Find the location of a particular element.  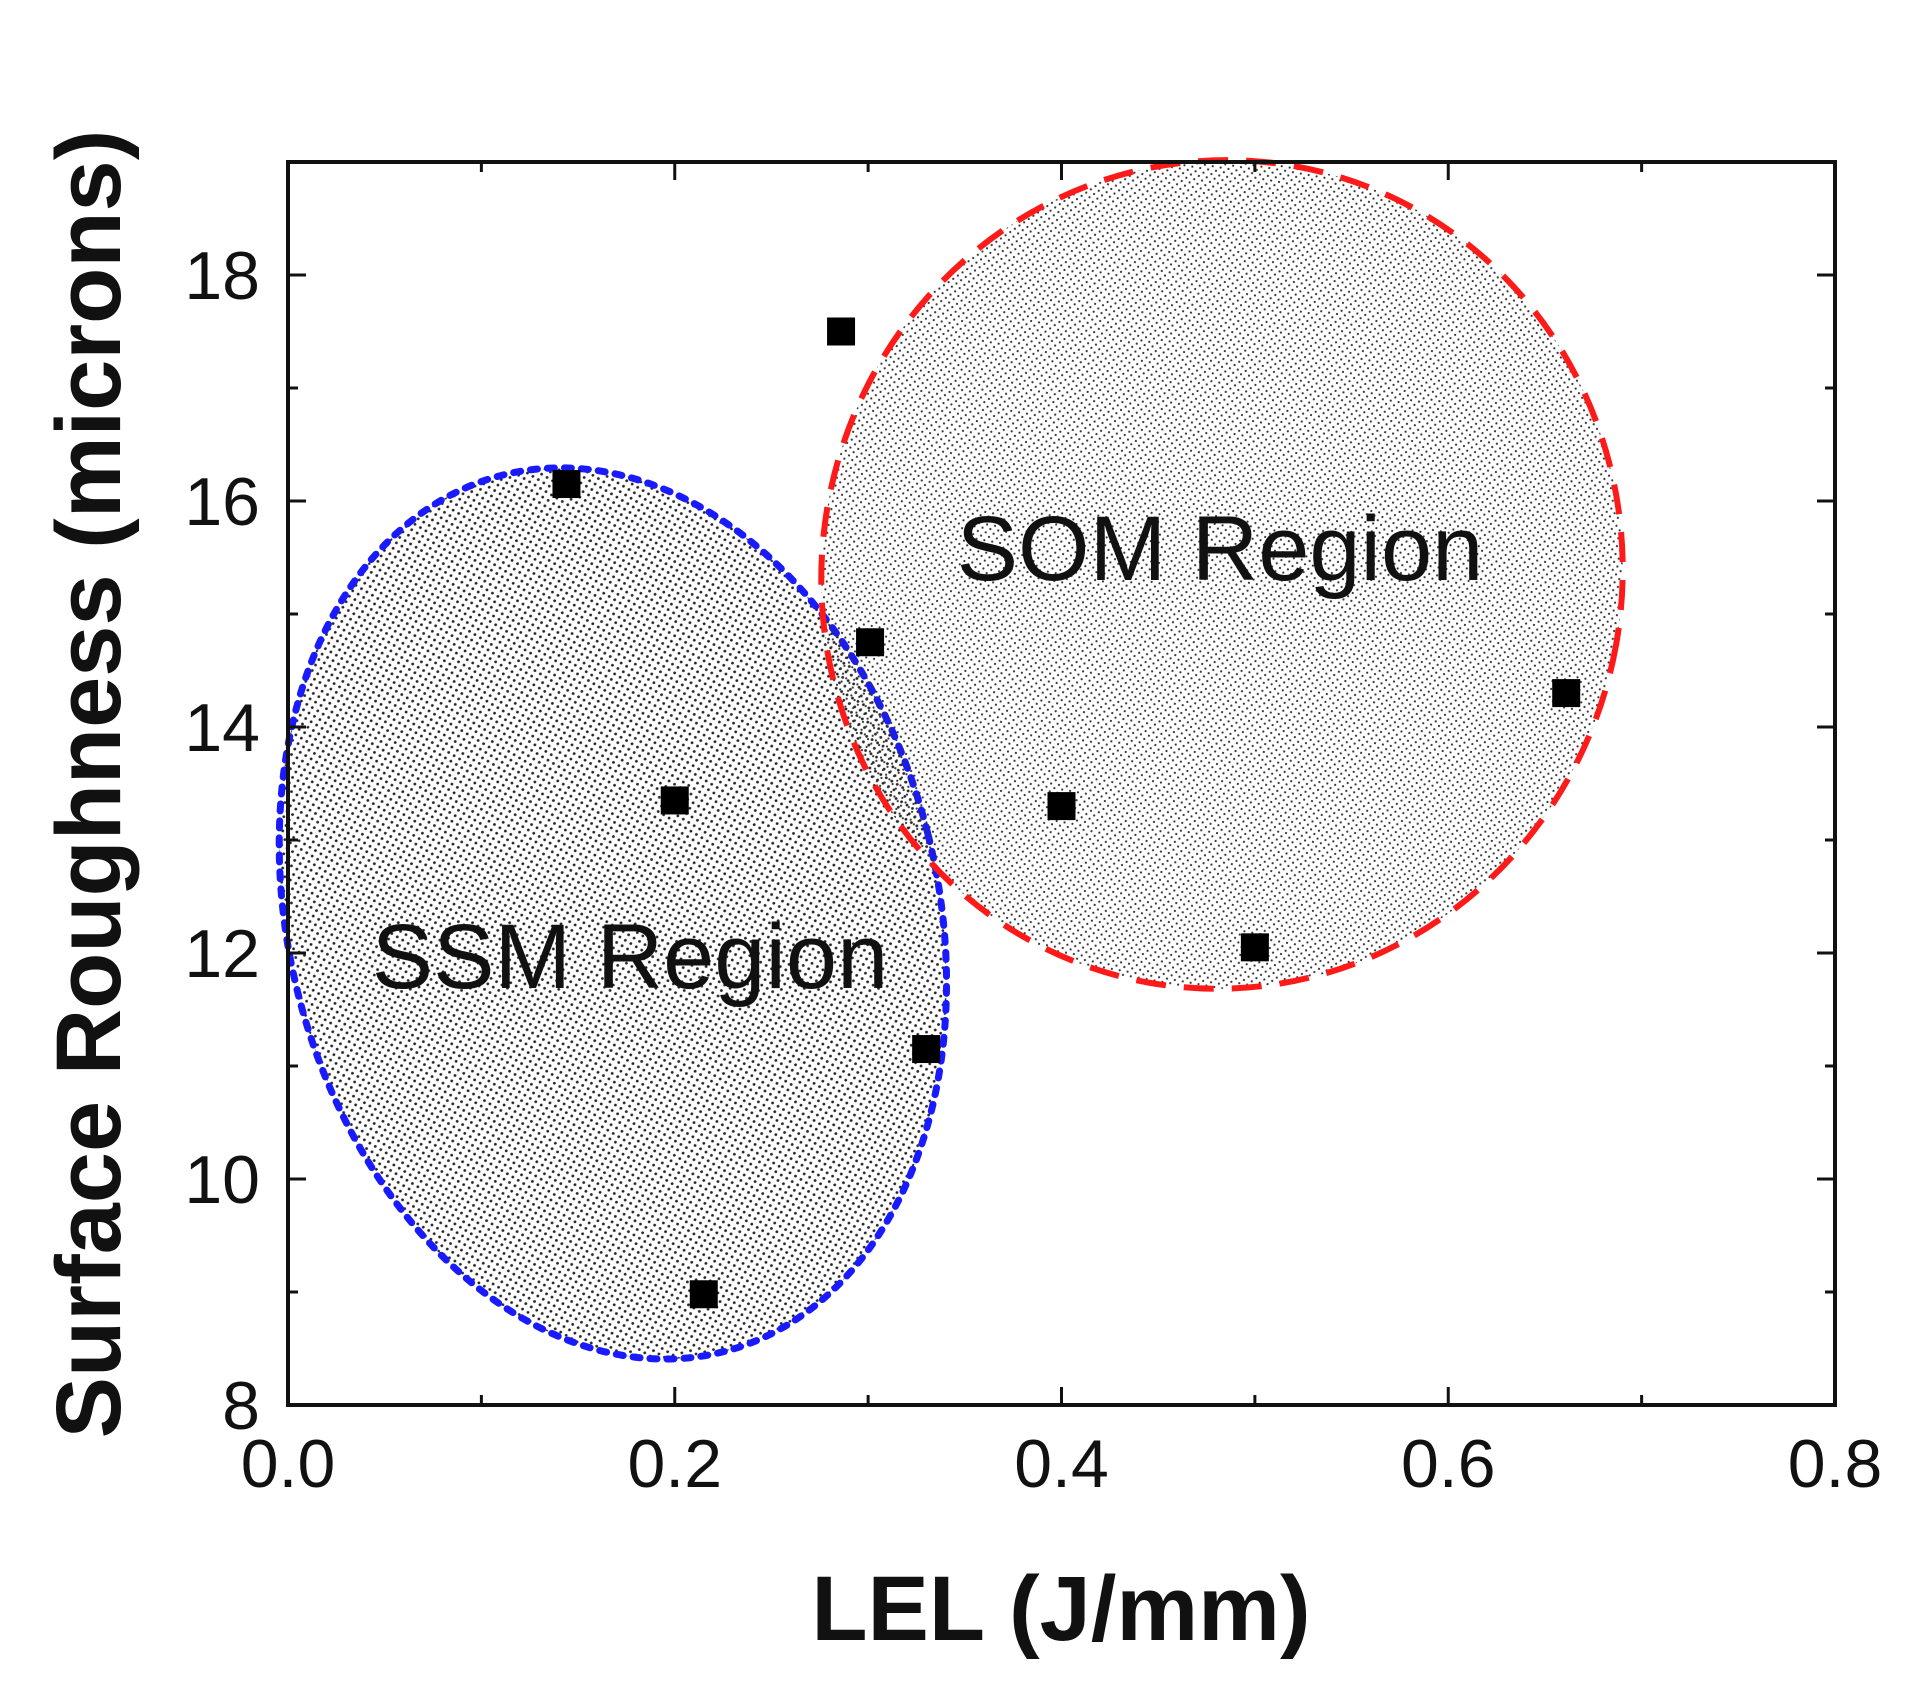

y-tick-label: 12 is located at coordinates (222, 954).